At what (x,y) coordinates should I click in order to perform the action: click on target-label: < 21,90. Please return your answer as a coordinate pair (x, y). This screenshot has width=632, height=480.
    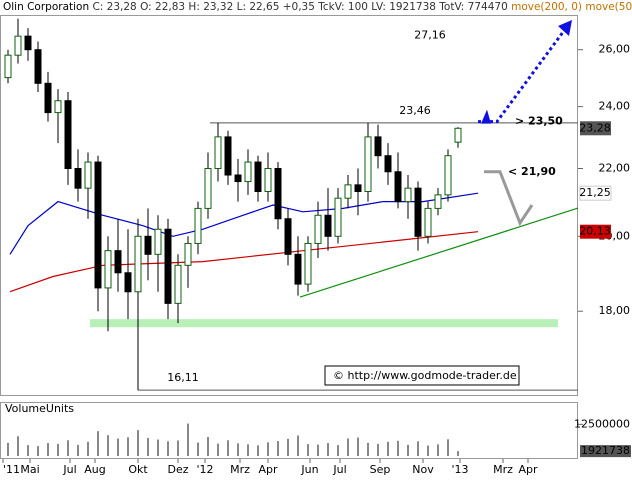
    Looking at the image, I should click on (532, 171).